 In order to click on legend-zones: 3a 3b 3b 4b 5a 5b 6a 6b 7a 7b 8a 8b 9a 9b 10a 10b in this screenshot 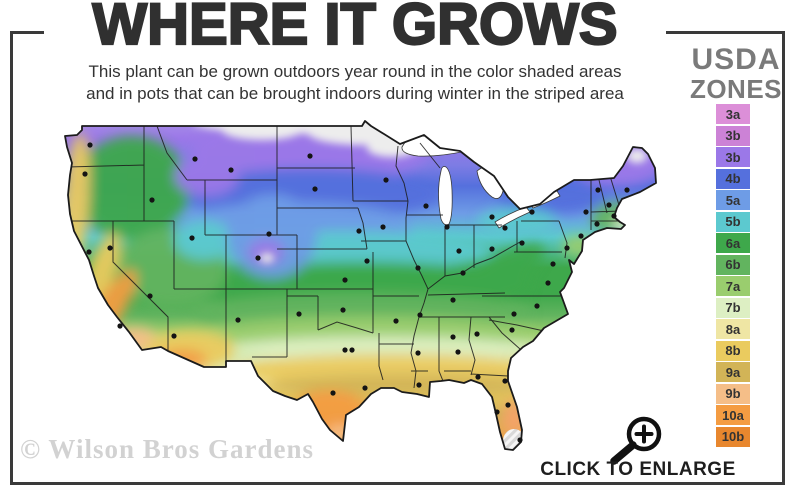, I will do `click(733, 276)`.